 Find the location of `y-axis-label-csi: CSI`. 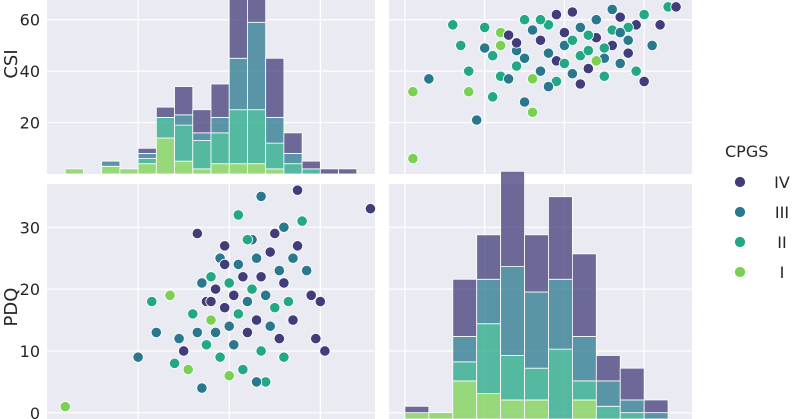

y-axis-label-csi: CSI is located at coordinates (11, 63).